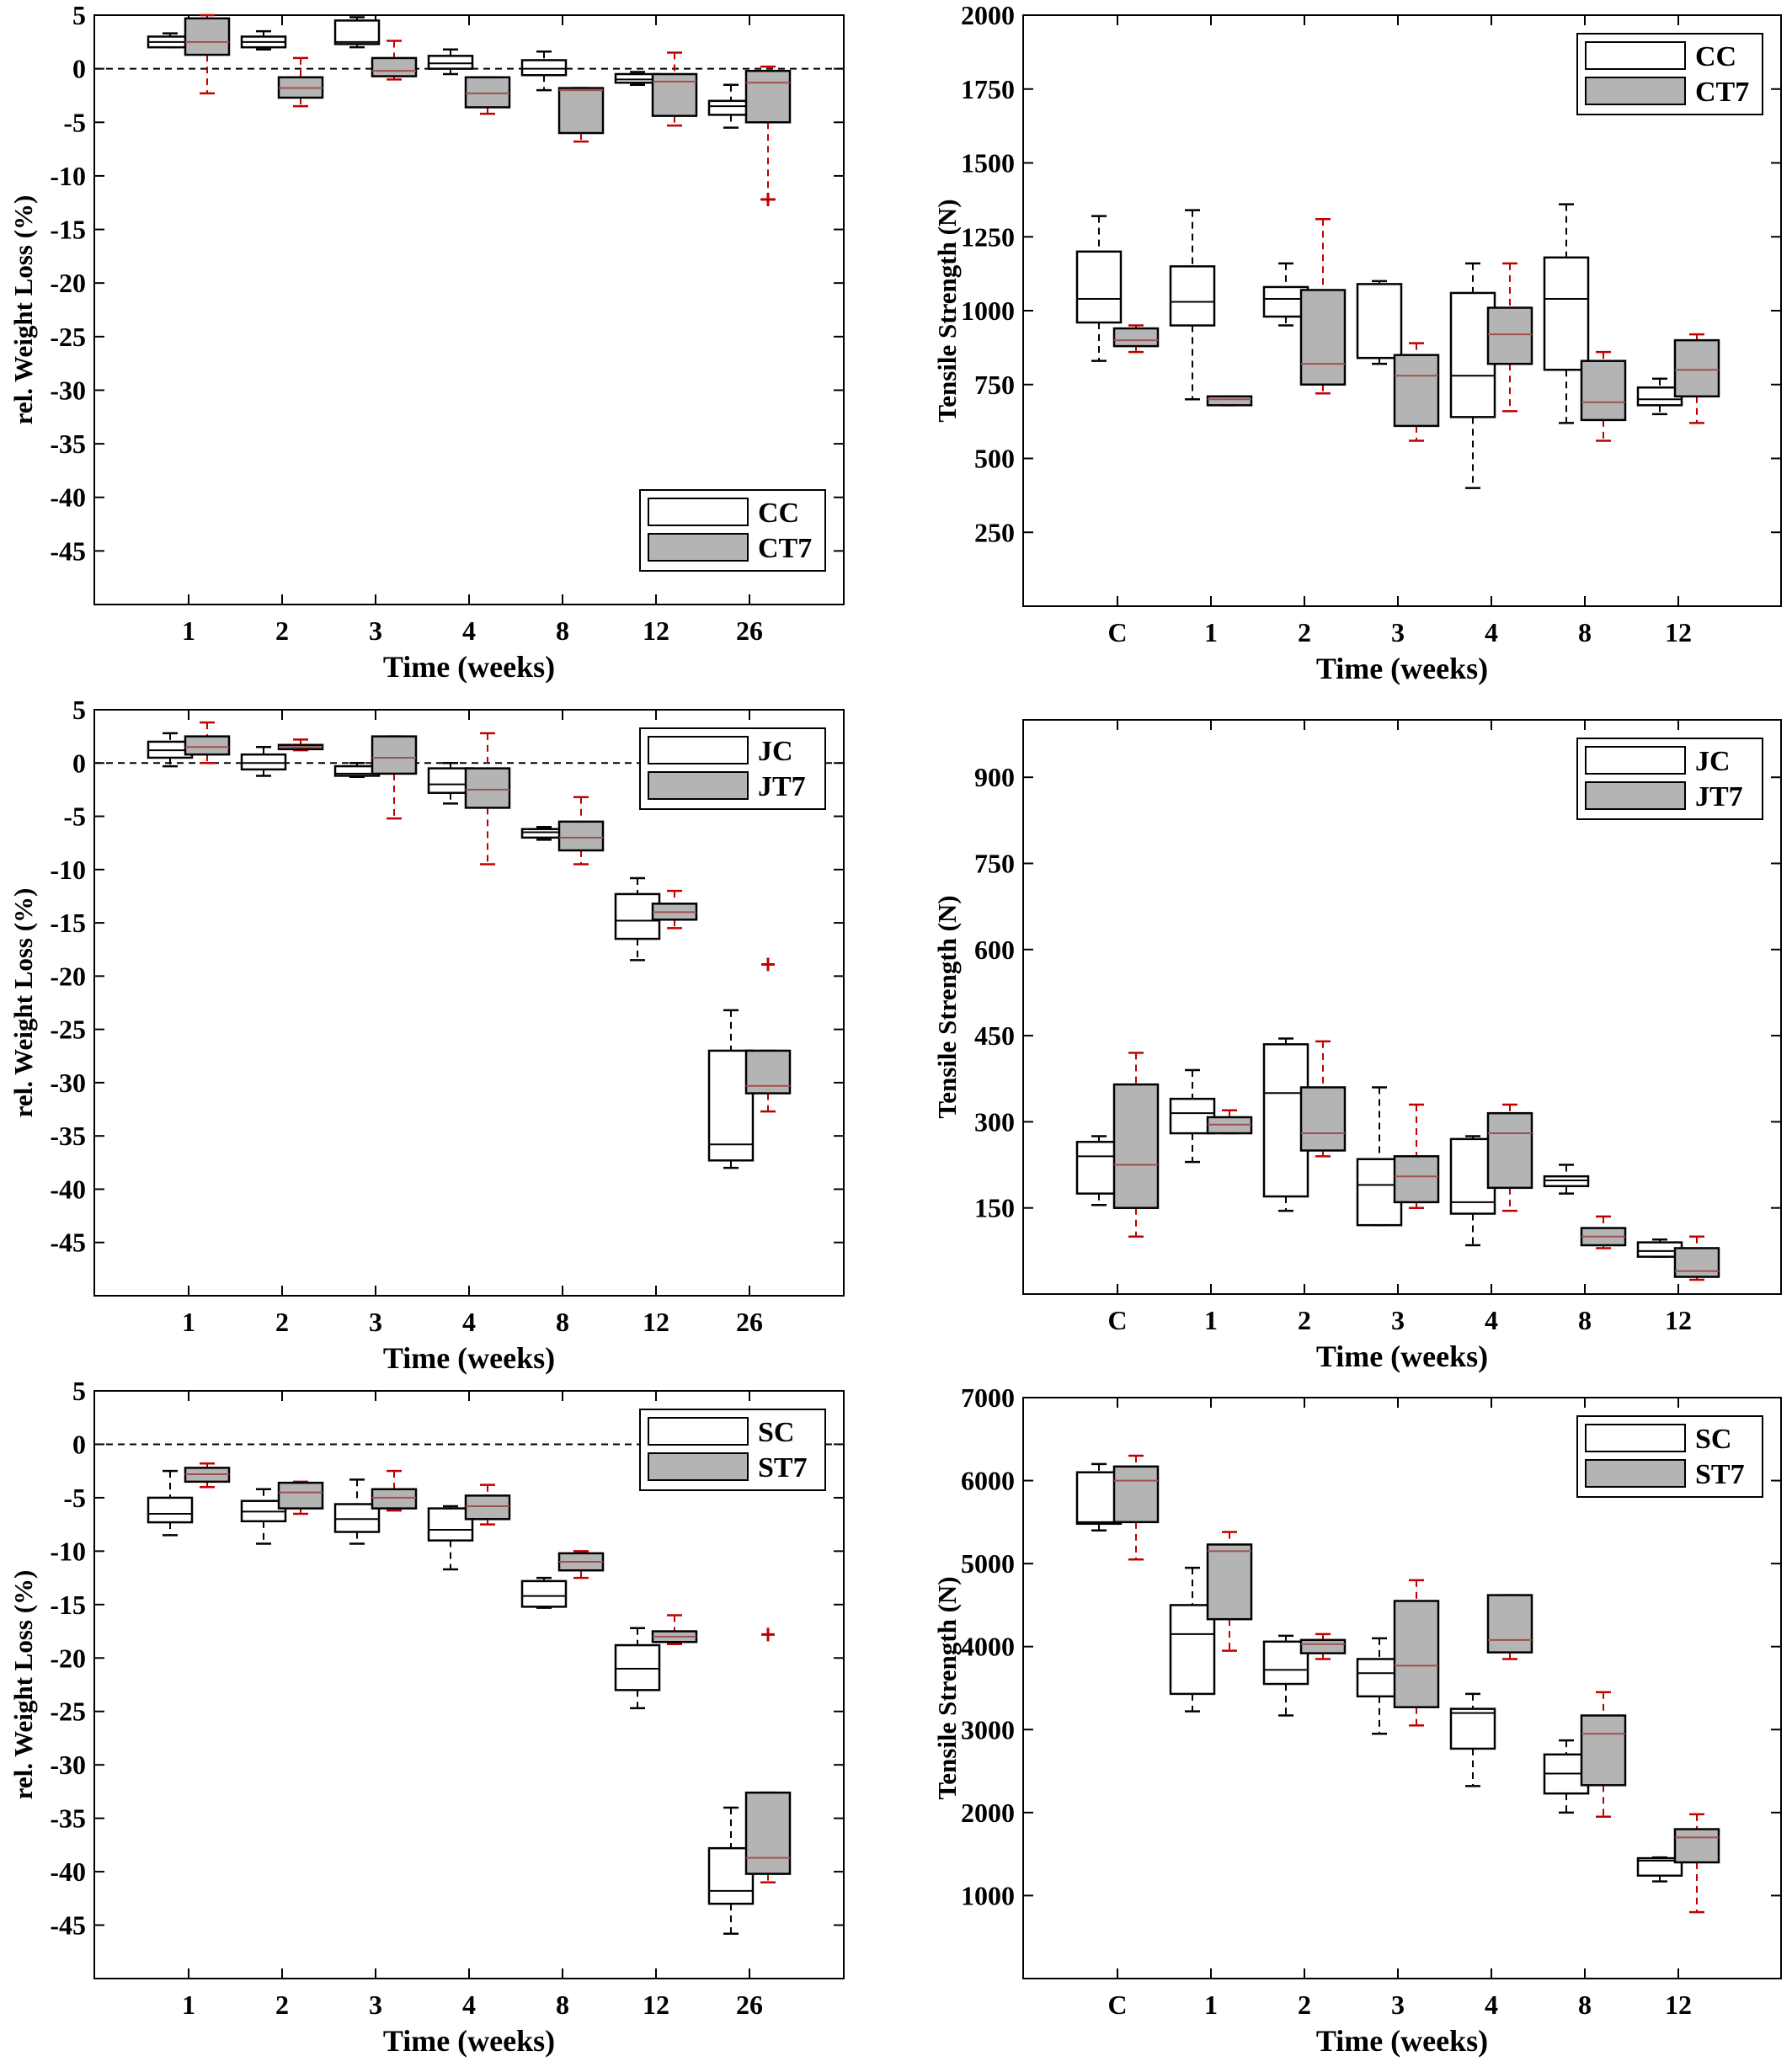 The width and height of the screenshot is (1792, 2072). What do you see at coordinates (988, 1481) in the screenshot?
I see `y-tick-label: 6000` at bounding box center [988, 1481].